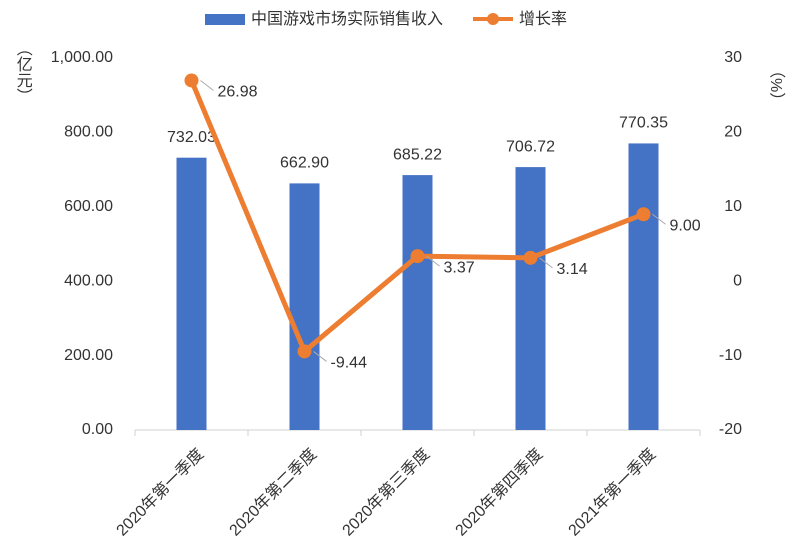 This screenshot has width=789, height=550. Describe the element at coordinates (88, 206) in the screenshot. I see `y-tick-label: 600.00` at that location.